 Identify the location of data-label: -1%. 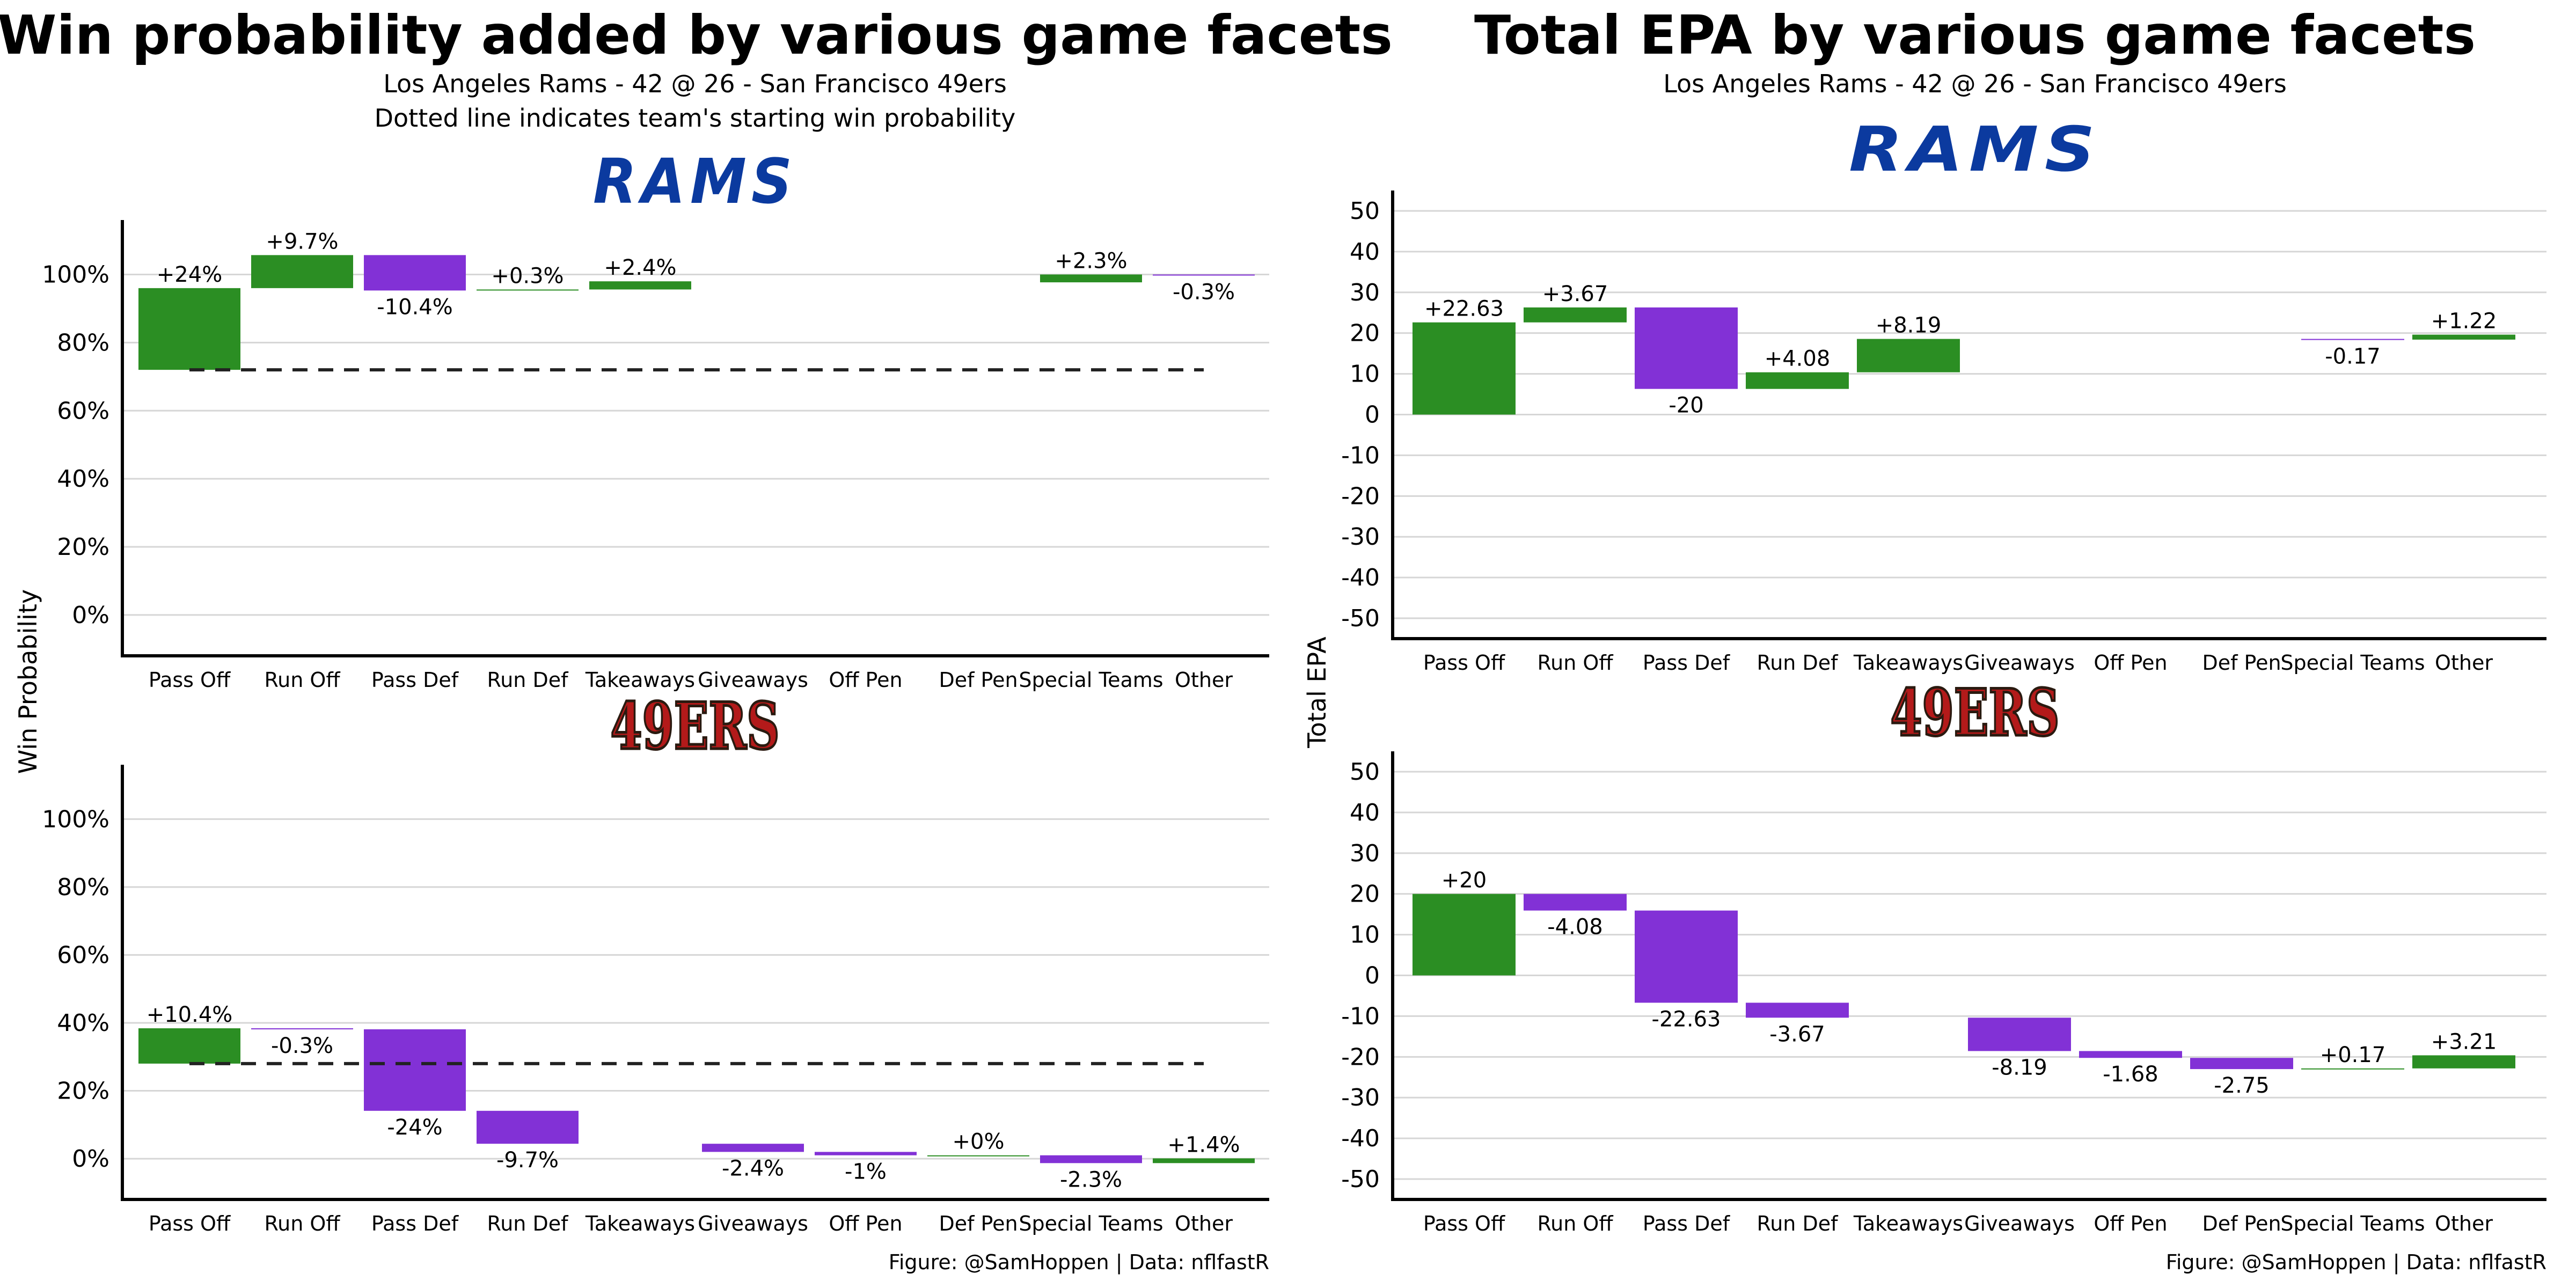
(866, 1172).